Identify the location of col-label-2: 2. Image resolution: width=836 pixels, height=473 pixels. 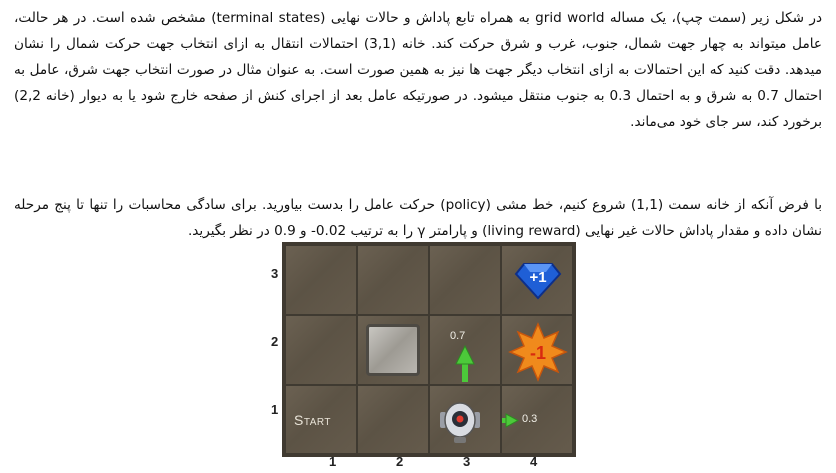
(400, 461).